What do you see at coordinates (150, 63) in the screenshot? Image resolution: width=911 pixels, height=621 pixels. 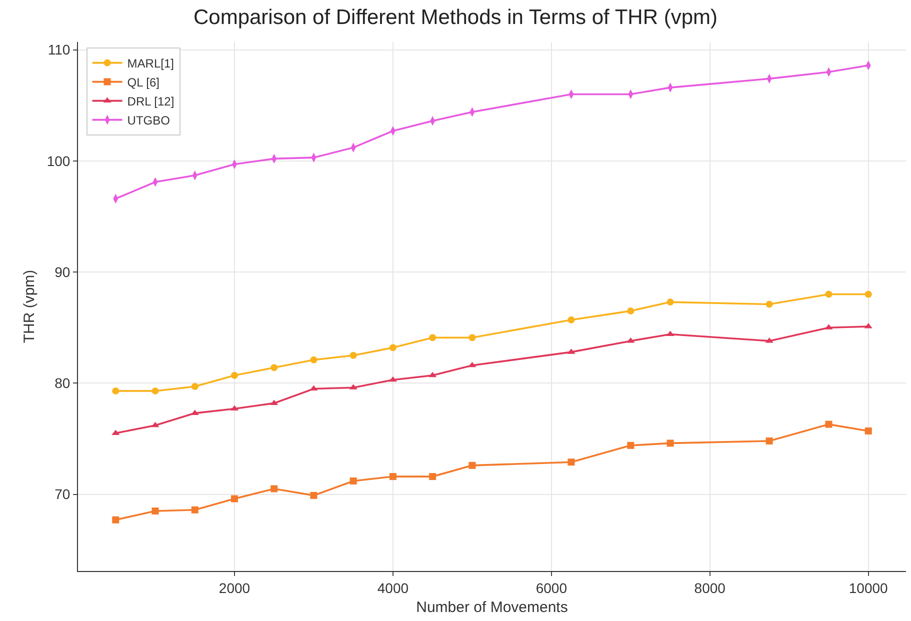 I see `legend-label: MARL[1]` at bounding box center [150, 63].